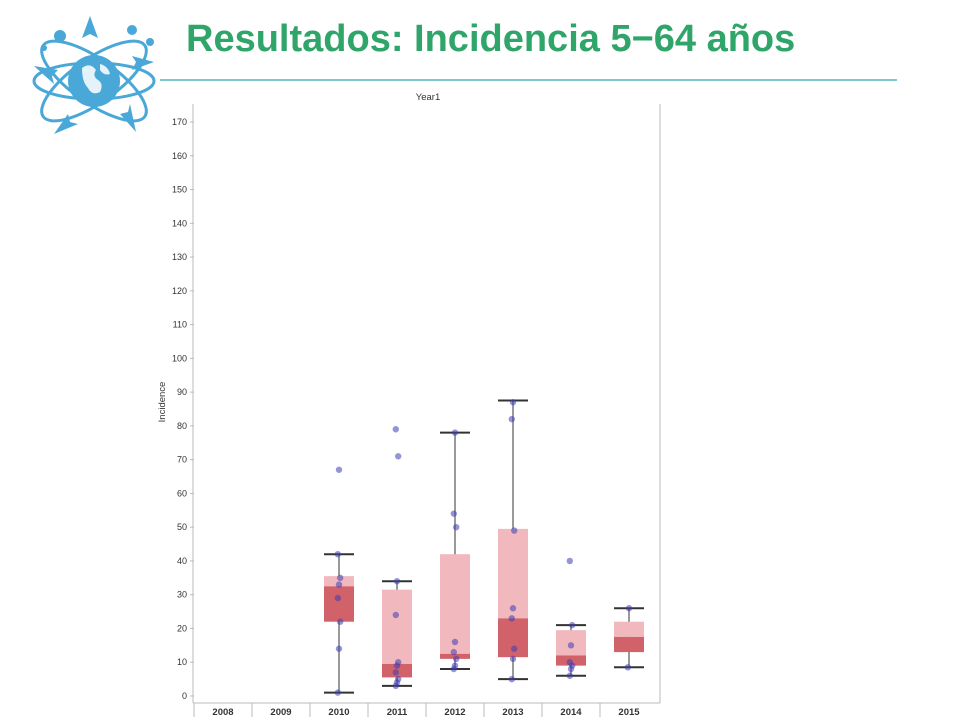 The image size is (960, 720). What do you see at coordinates (571, 712) in the screenshot?
I see `x-tick-label: 2014` at bounding box center [571, 712].